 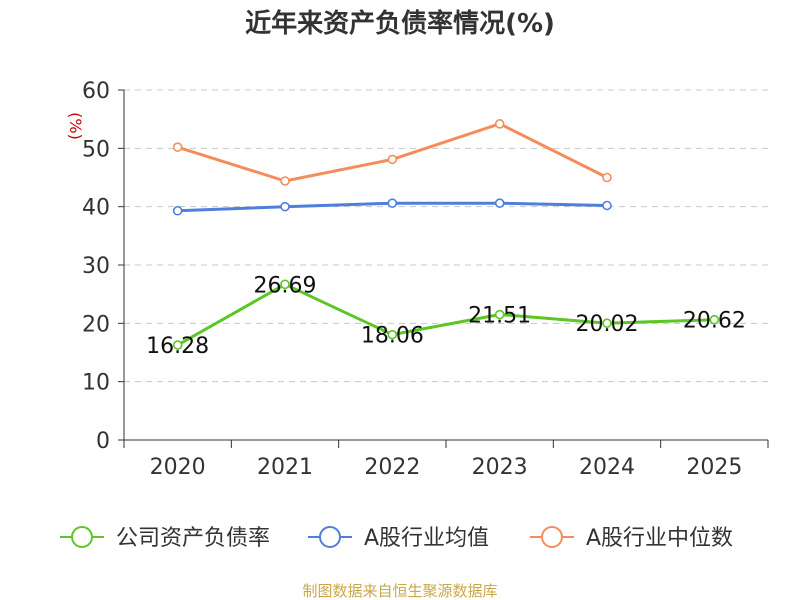 I want to click on y-tick-label: 10, so click(x=96, y=383).